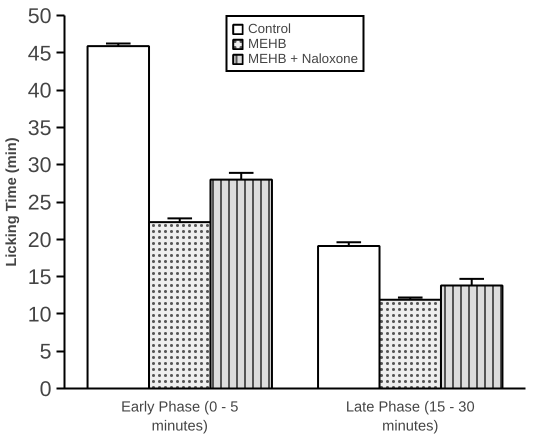  What do you see at coordinates (40, 16) in the screenshot?
I see `y-tick-label: 50` at bounding box center [40, 16].